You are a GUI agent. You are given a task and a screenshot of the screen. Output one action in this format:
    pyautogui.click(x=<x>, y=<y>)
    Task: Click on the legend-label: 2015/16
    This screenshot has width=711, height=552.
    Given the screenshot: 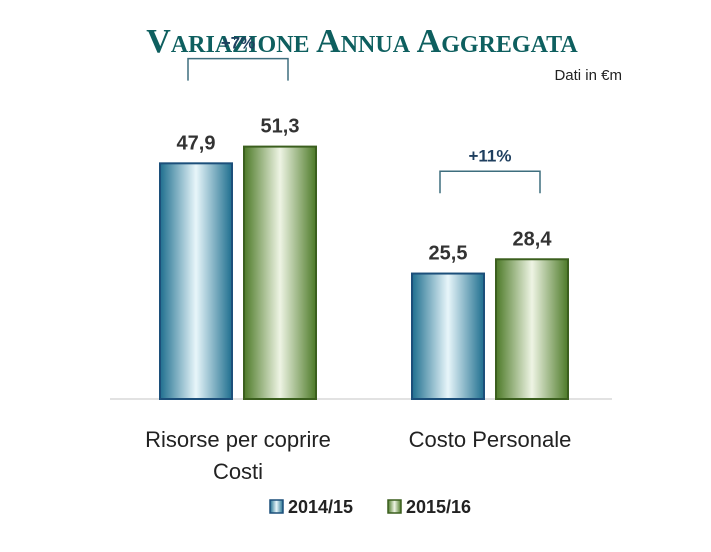 What is the action you would take?
    pyautogui.click(x=438, y=507)
    